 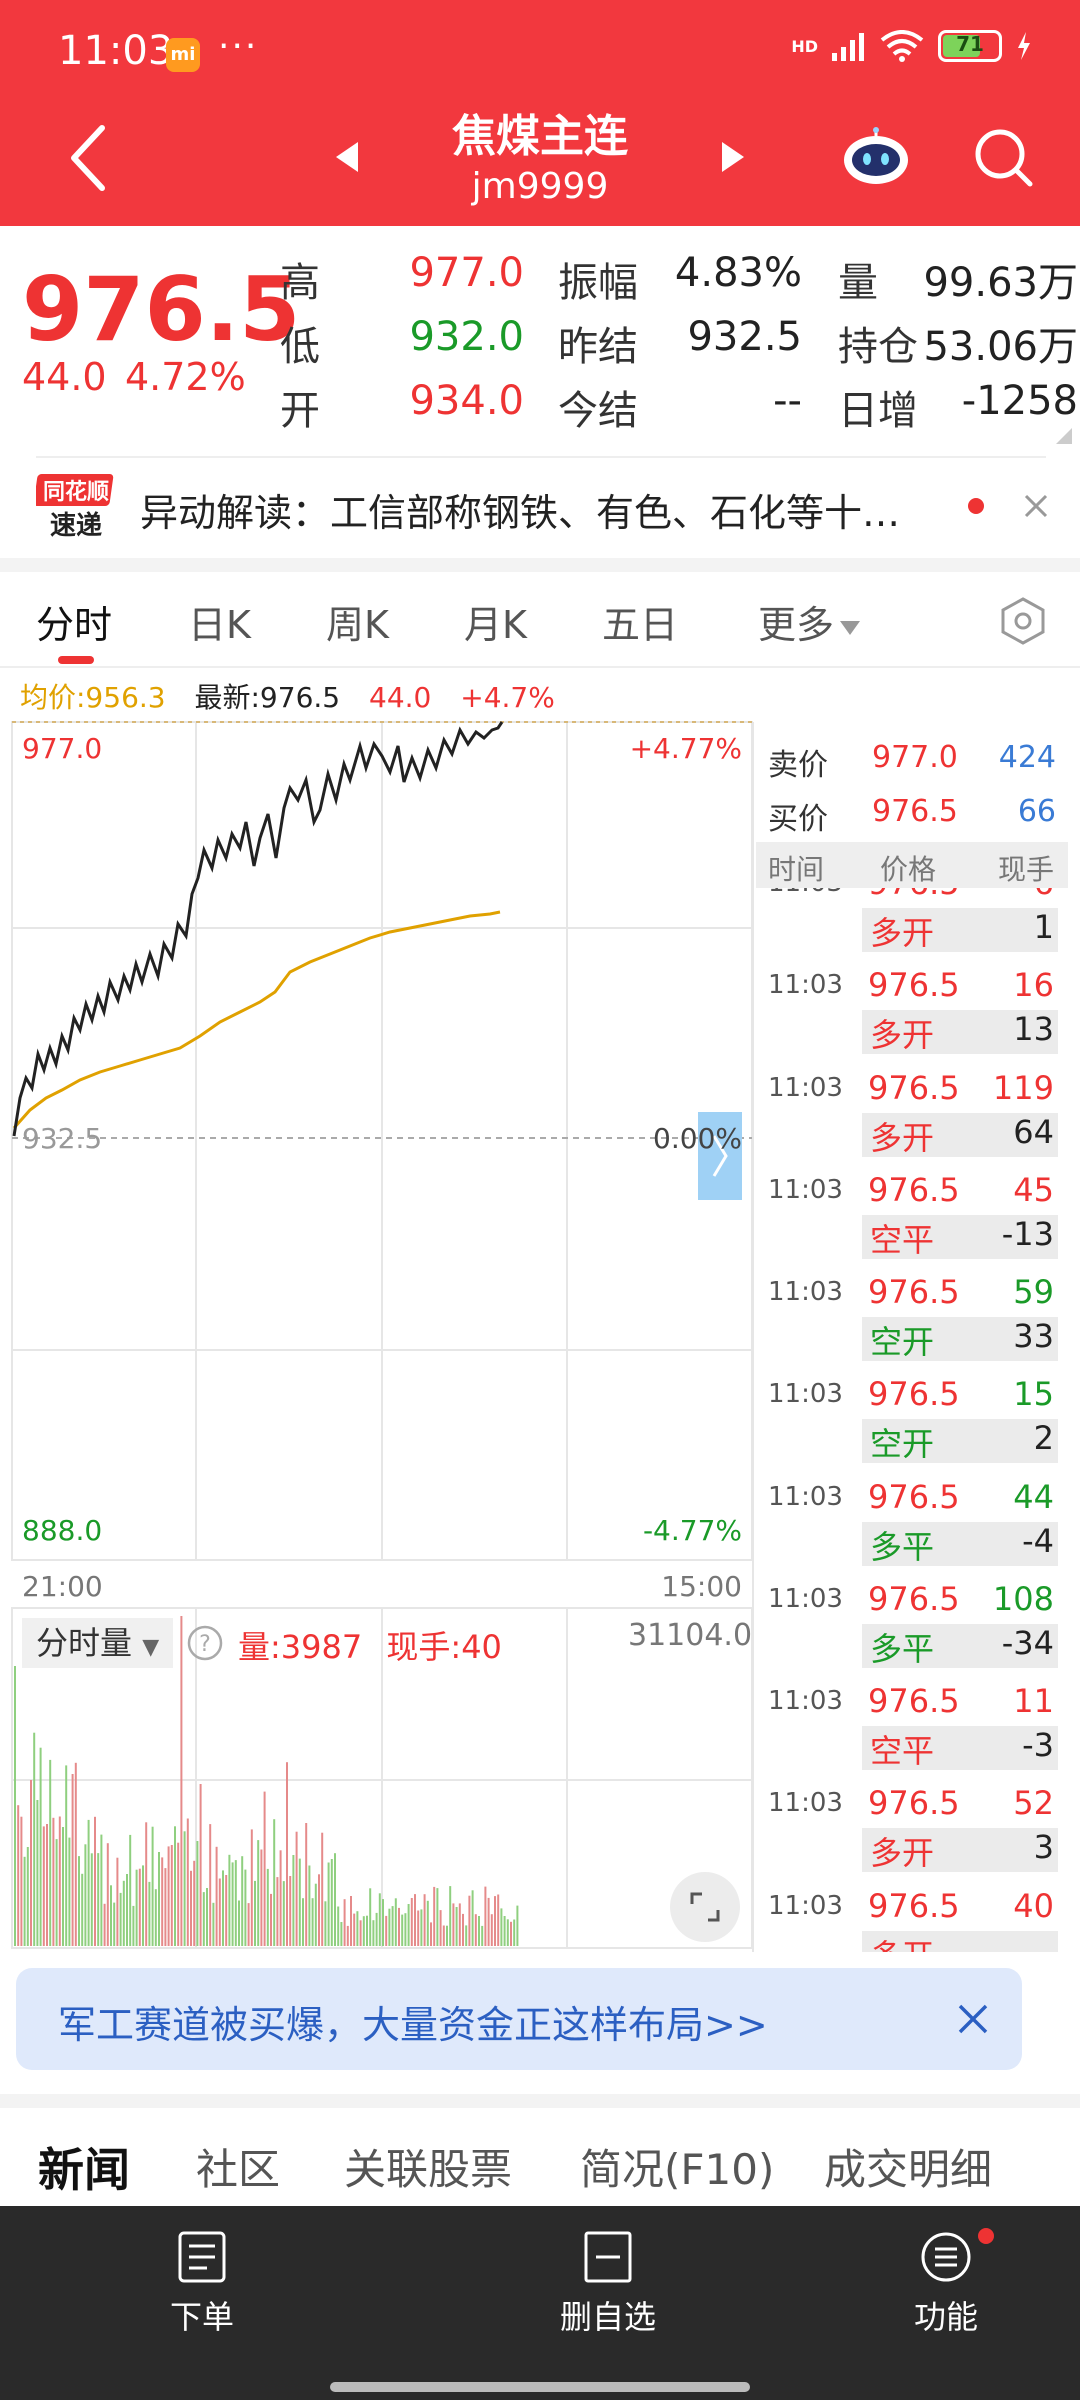 What do you see at coordinates (64, 377) in the screenshot?
I see `price-change: 44.0` at bounding box center [64, 377].